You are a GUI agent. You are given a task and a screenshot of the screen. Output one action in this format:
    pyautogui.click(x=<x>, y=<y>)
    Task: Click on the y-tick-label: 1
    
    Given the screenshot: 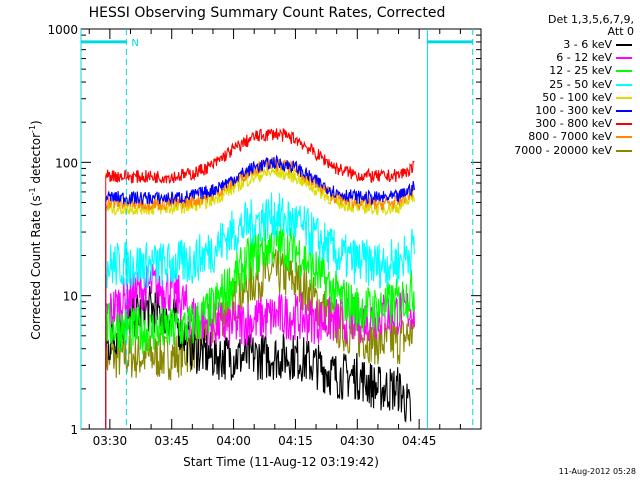 What is the action you would take?
    pyautogui.click(x=74, y=430)
    